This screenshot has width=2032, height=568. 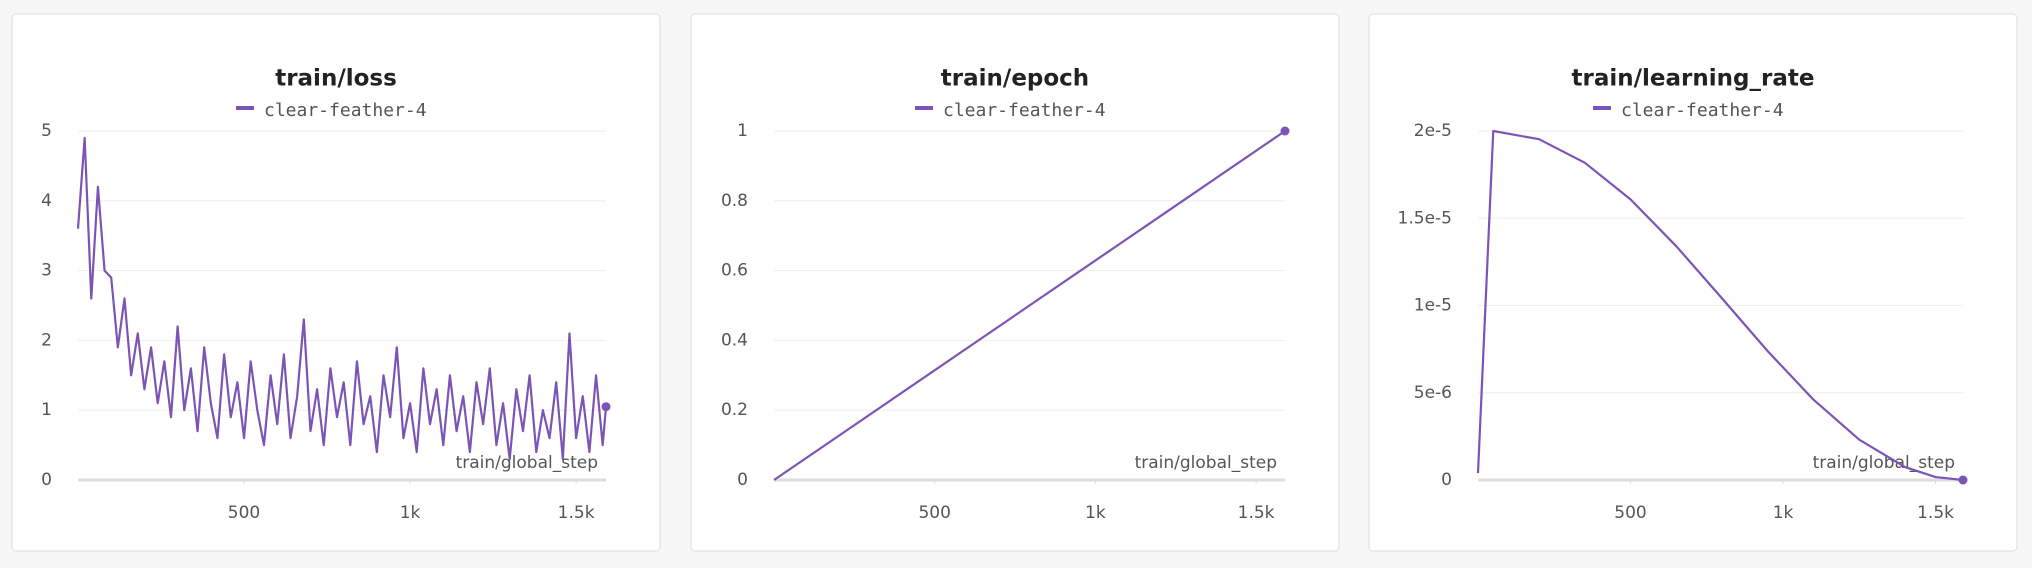 I want to click on y-tick-label: 4, so click(x=46, y=201).